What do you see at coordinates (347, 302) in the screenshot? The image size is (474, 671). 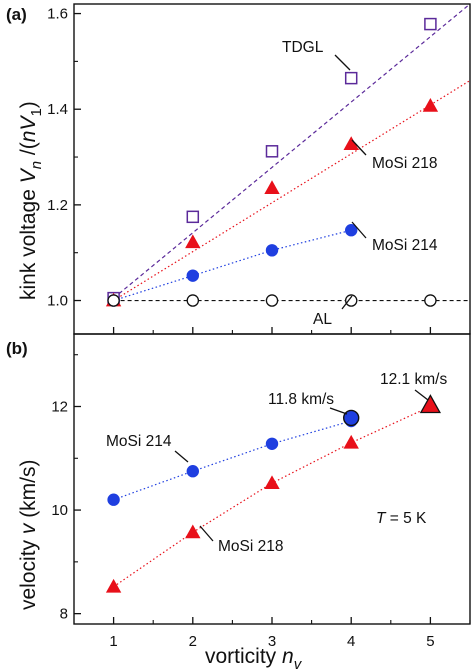 I see `al-leader` at bounding box center [347, 302].